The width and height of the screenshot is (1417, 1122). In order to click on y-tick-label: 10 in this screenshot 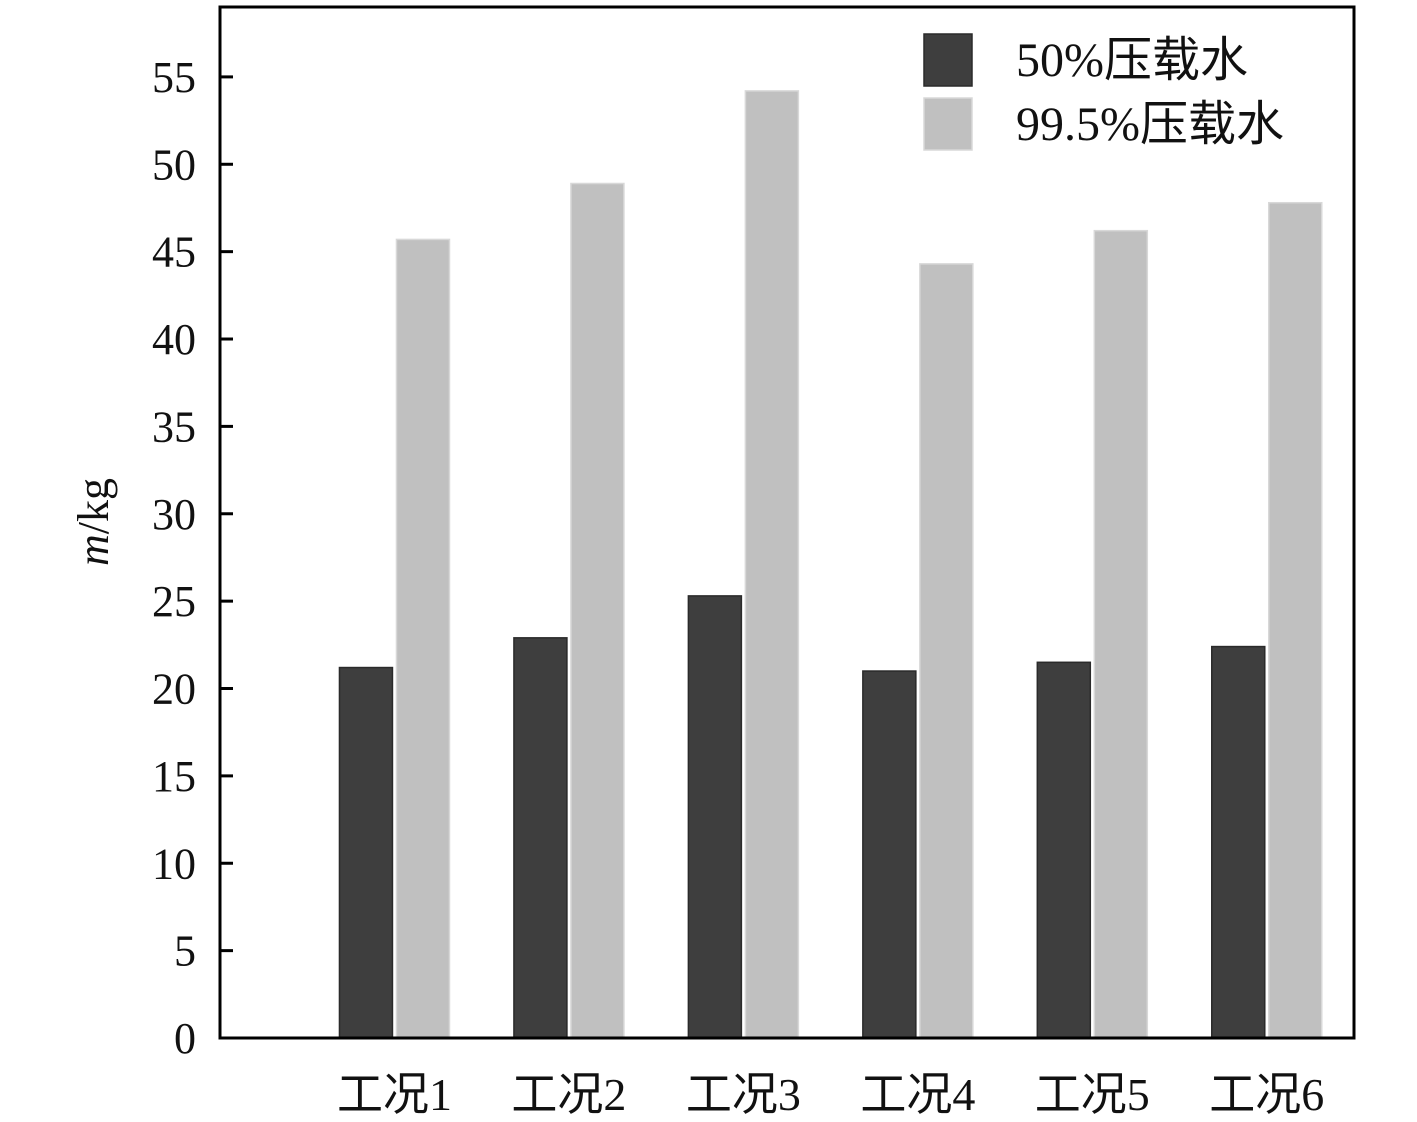, I will do `click(174, 863)`.